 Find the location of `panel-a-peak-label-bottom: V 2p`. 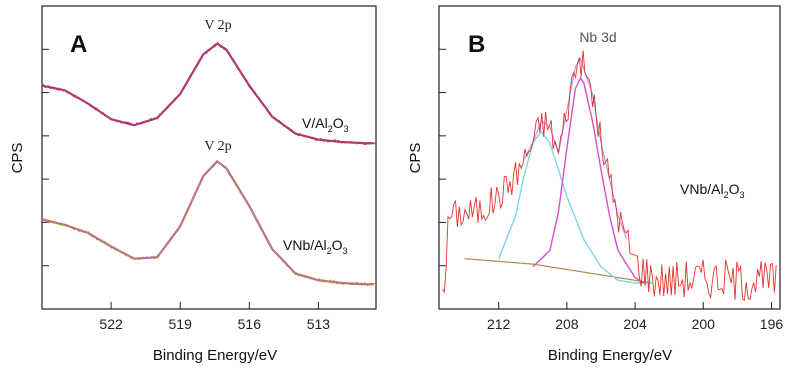

panel-a-peak-label-bottom: V 2p is located at coordinates (217, 146).